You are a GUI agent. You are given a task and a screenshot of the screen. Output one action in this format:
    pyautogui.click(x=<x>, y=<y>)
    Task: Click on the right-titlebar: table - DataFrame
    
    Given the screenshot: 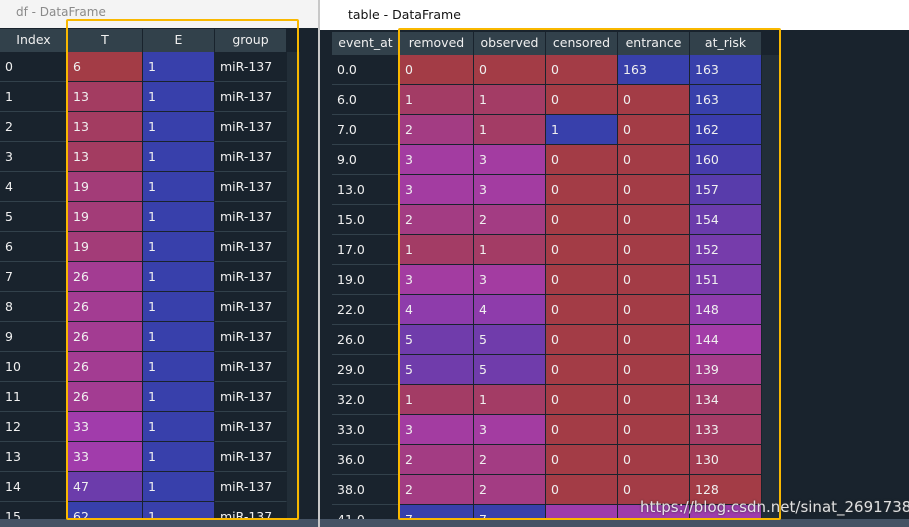 What is the action you would take?
    pyautogui.click(x=614, y=15)
    